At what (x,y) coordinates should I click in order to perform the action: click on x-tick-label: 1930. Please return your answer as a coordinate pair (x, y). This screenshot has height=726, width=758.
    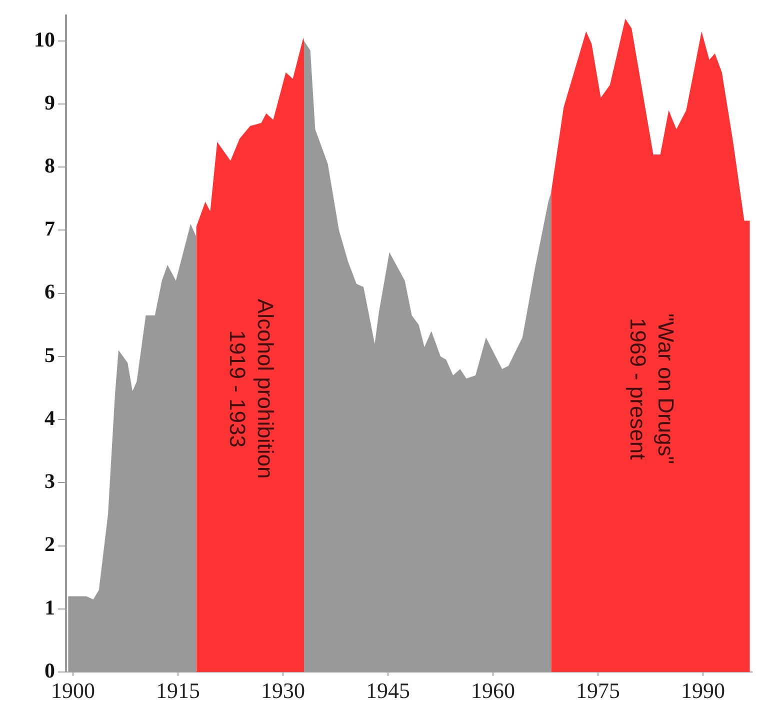
    Looking at the image, I should click on (283, 690).